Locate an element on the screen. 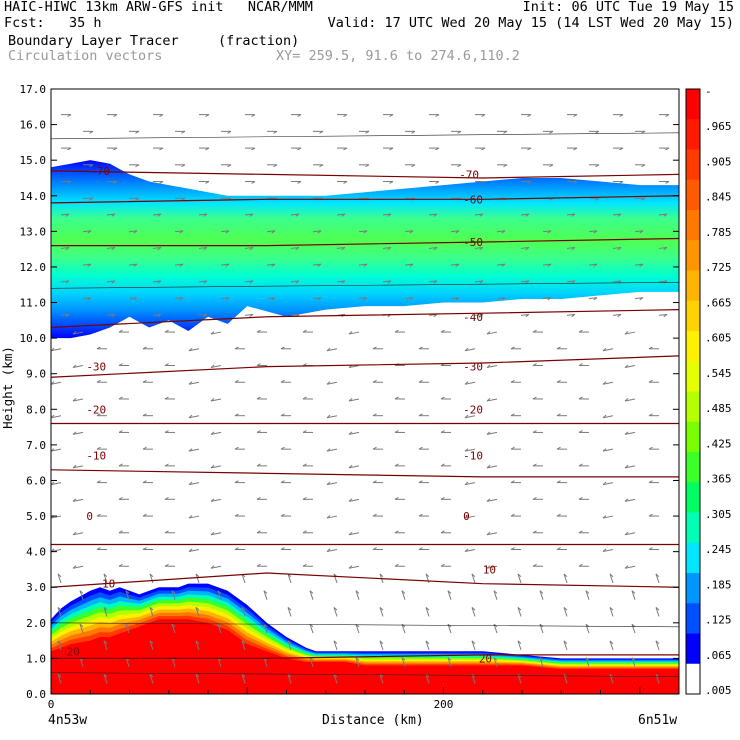 The image size is (740, 740). colorbar-label: .305 is located at coordinates (718, 514).